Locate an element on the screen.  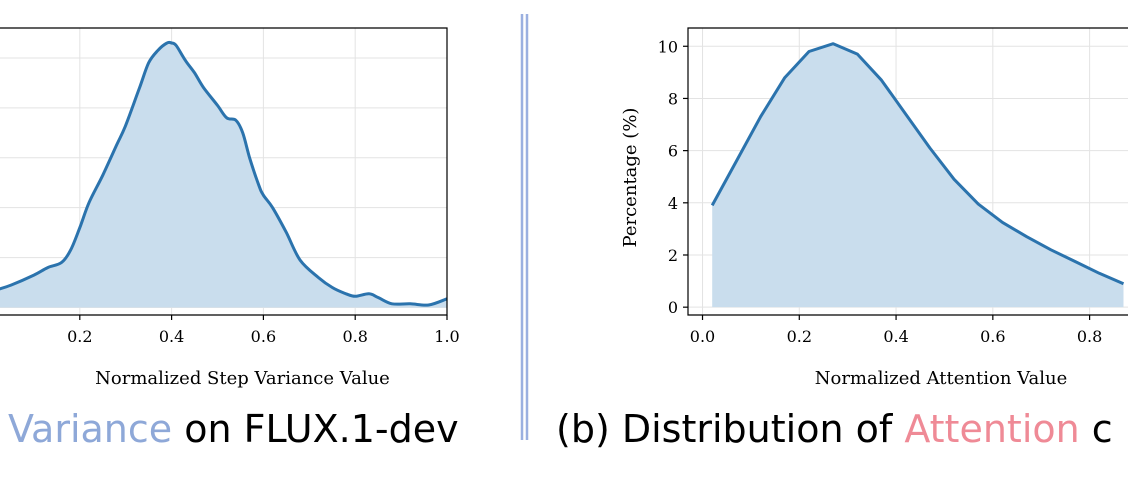
caption-b-highlight: Attention is located at coordinates (991, 429).